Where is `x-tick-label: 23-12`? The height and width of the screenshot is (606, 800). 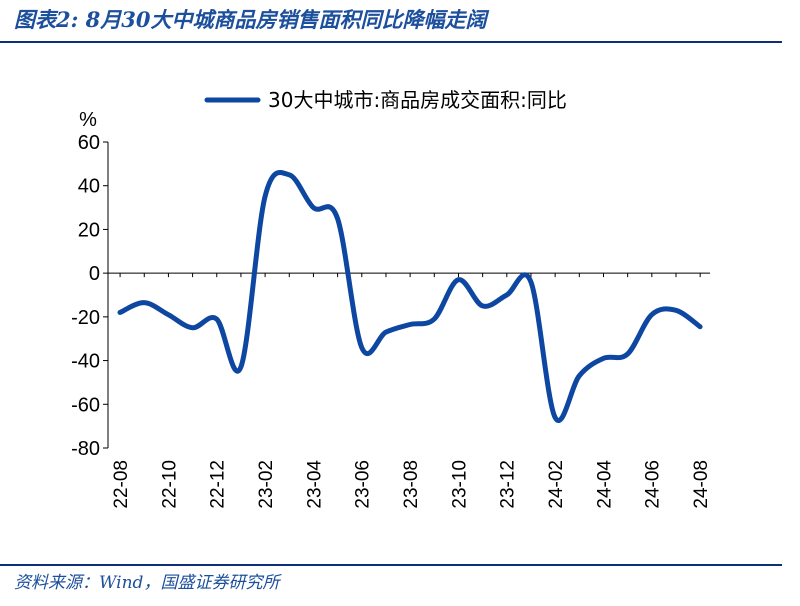
x-tick-label: 23-12 is located at coordinates (508, 484).